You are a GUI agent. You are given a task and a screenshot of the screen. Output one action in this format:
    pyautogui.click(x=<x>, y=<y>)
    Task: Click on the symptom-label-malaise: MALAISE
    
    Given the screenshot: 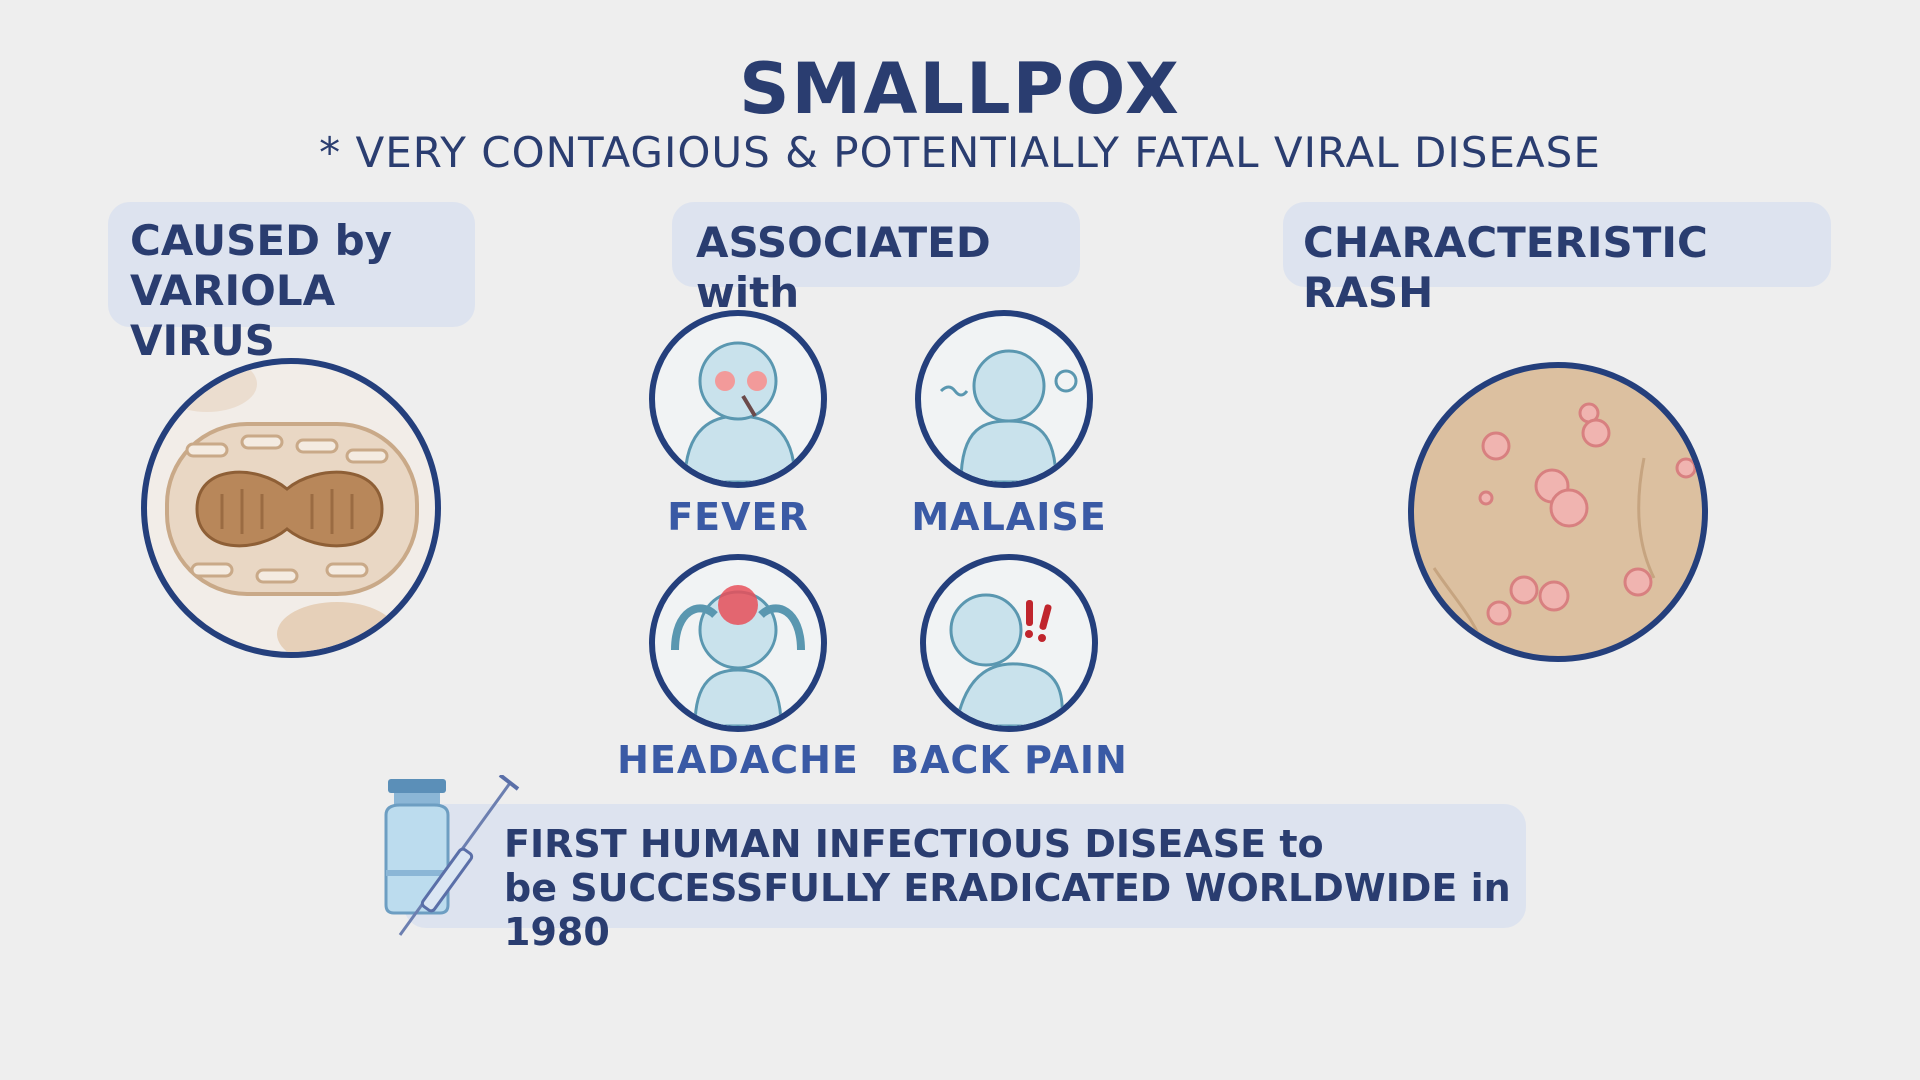 What is the action you would take?
    pyautogui.click(x=1009, y=517)
    